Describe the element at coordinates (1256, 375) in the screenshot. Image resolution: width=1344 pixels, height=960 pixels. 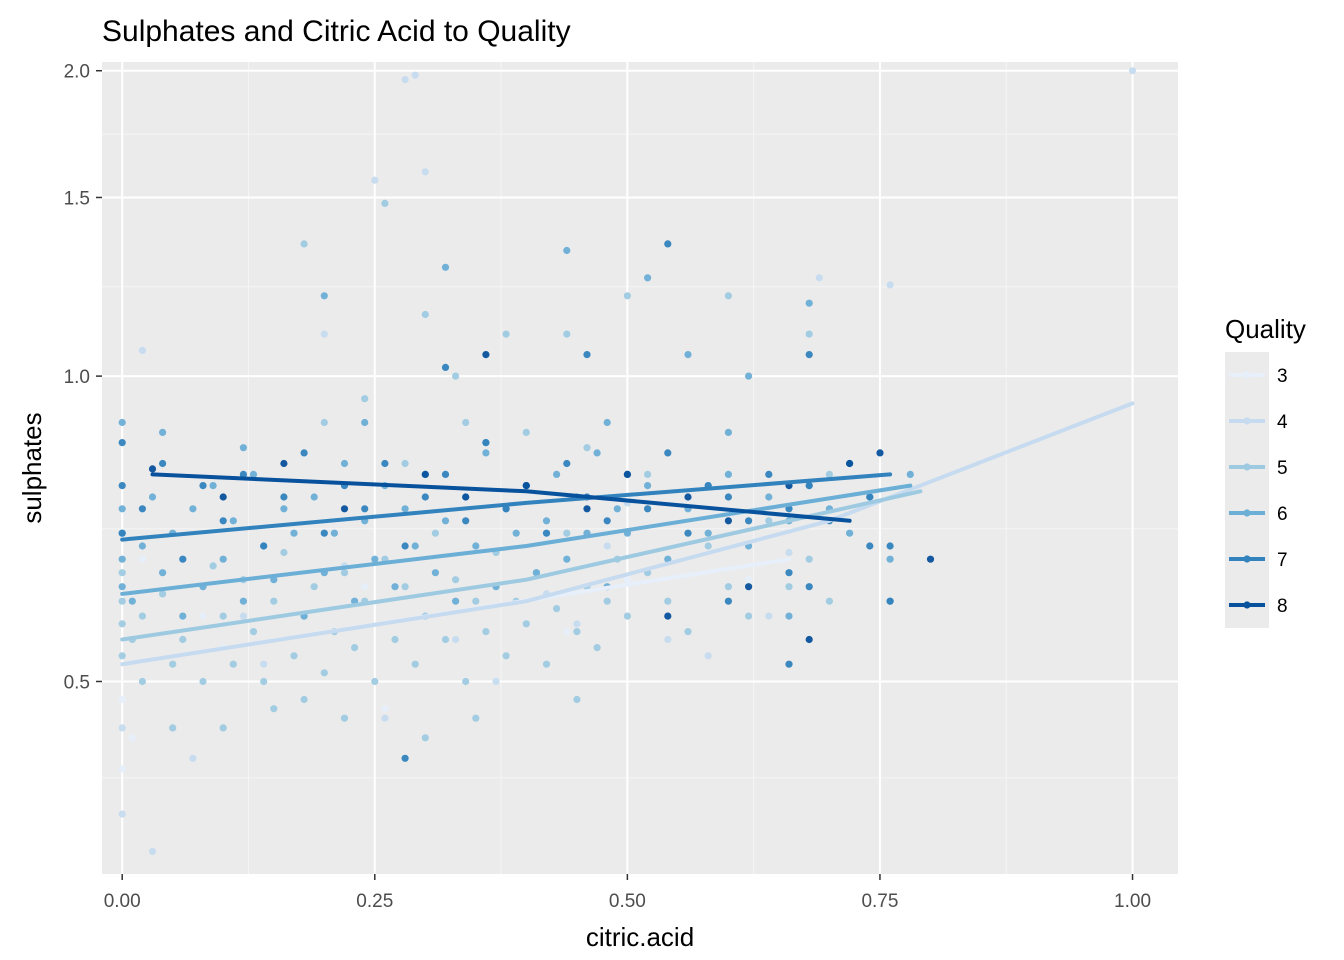
I see `legend-item: 3` at that location.